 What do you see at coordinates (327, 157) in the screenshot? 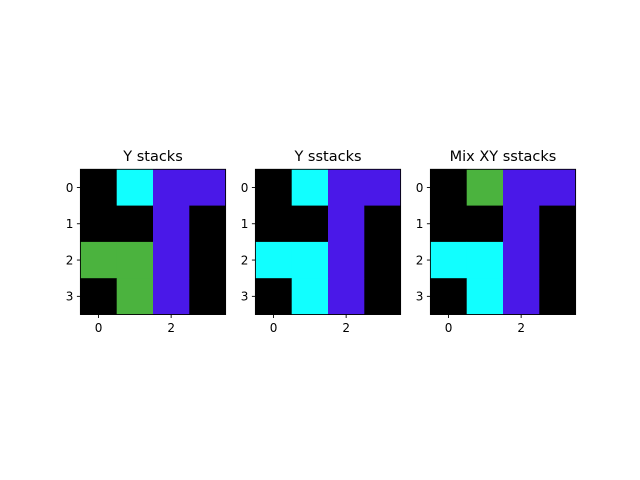
I see `panel-title: Y sstacks` at bounding box center [327, 157].